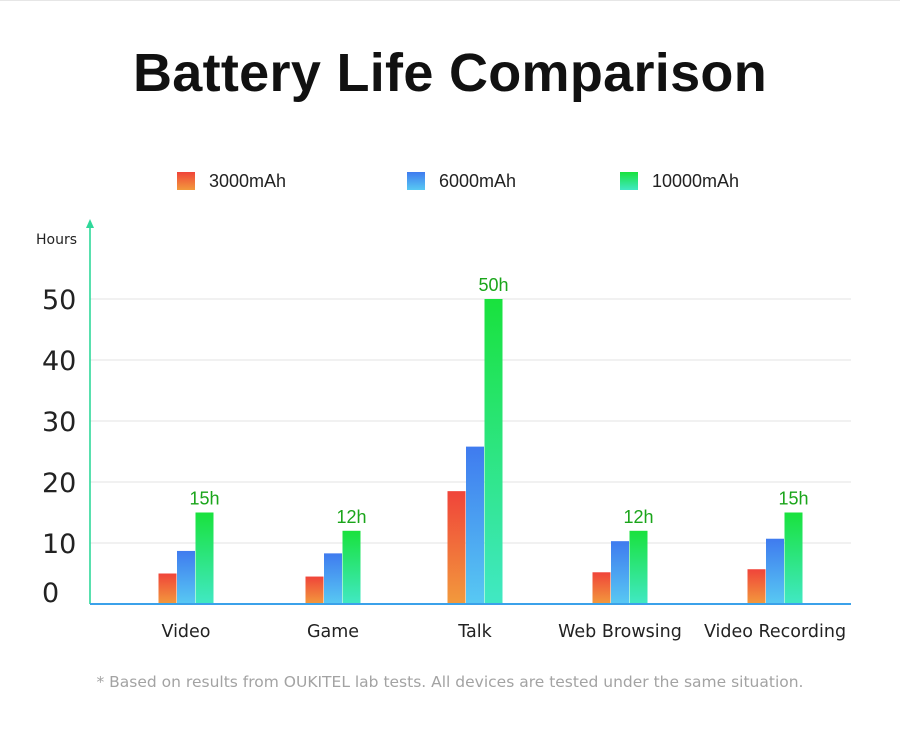  Describe the element at coordinates (696, 180) in the screenshot. I see `legend-label: 10000mAh` at that location.